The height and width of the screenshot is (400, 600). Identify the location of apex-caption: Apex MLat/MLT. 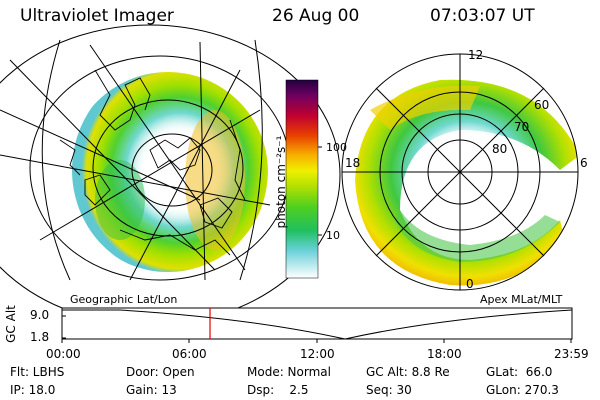
(521, 299).